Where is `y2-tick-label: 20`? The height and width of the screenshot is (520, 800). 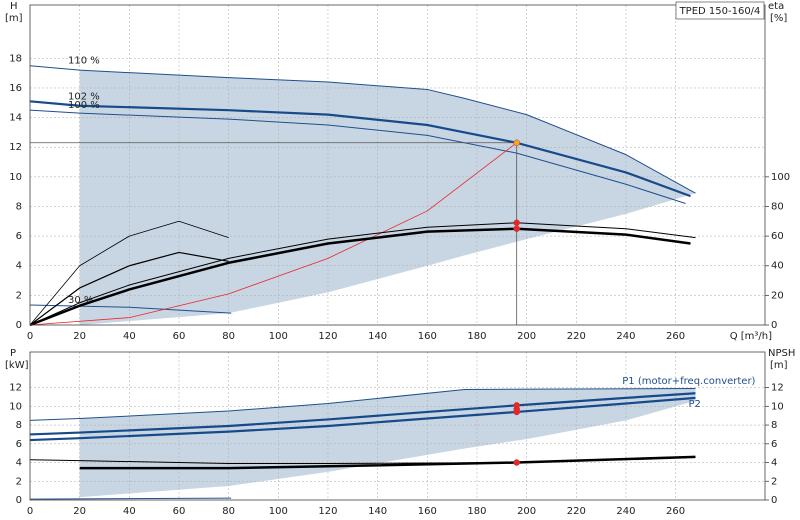 y2-tick-label: 20 is located at coordinates (777, 295).